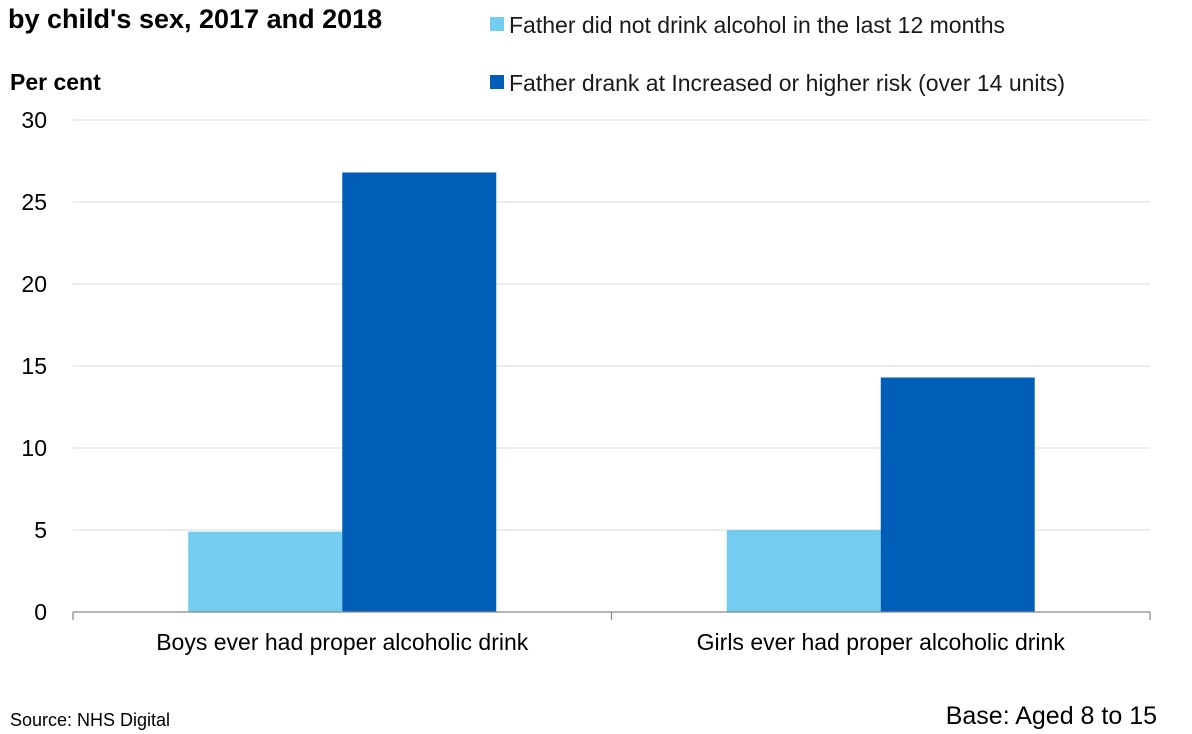 This screenshot has height=734, width=1192. Describe the element at coordinates (55, 82) in the screenshot. I see `y-axis-label: Per cent` at that location.